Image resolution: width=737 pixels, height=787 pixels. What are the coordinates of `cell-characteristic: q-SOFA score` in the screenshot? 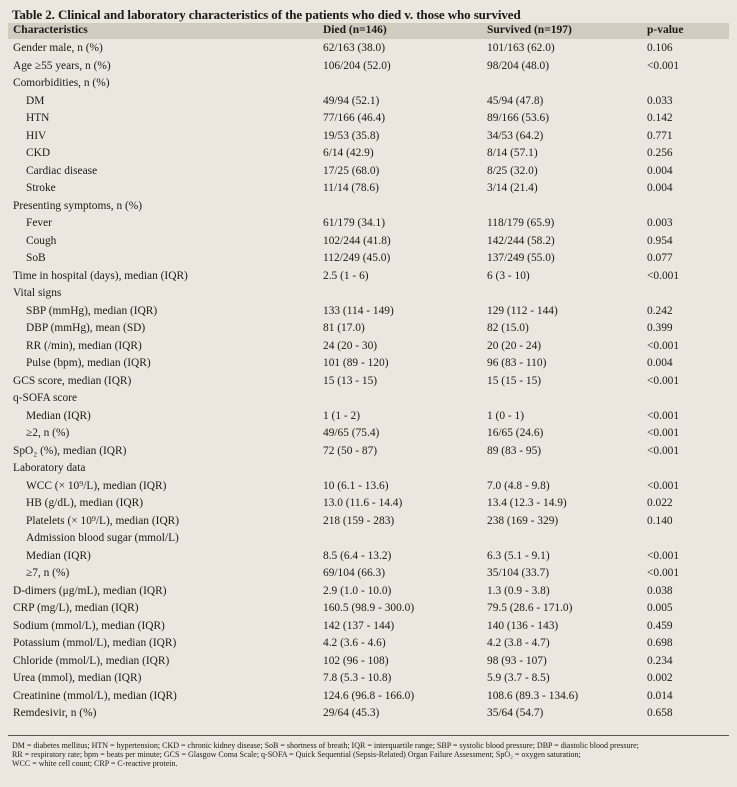 It's located at (45, 398).